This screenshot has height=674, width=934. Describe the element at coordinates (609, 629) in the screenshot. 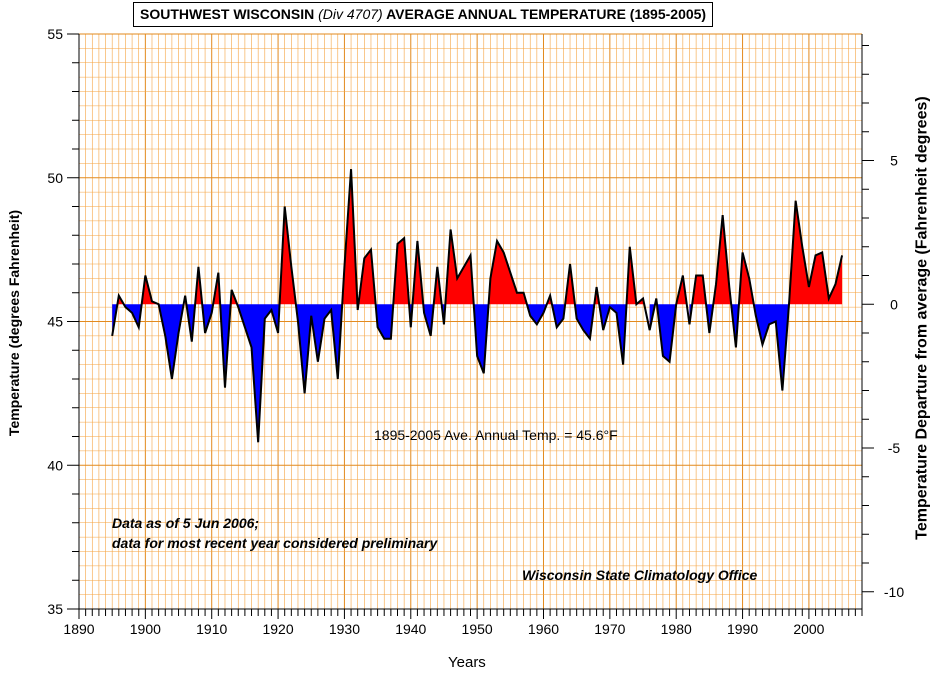

I see `x-tick-label: 1970` at that location.